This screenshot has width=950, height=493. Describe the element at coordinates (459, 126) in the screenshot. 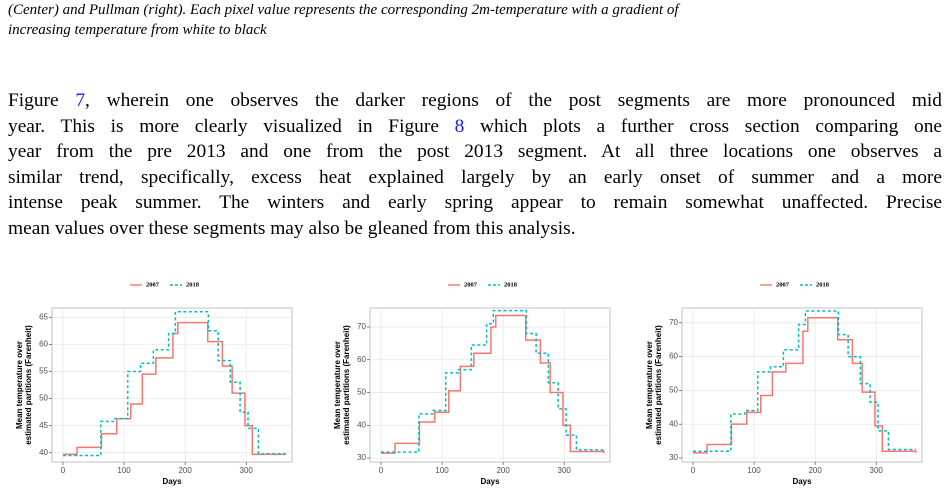

I see `figure-ref: 8` at that location.